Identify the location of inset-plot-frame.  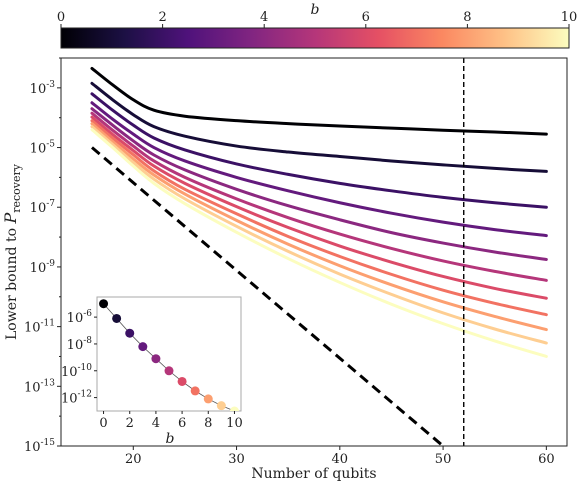
(169, 354).